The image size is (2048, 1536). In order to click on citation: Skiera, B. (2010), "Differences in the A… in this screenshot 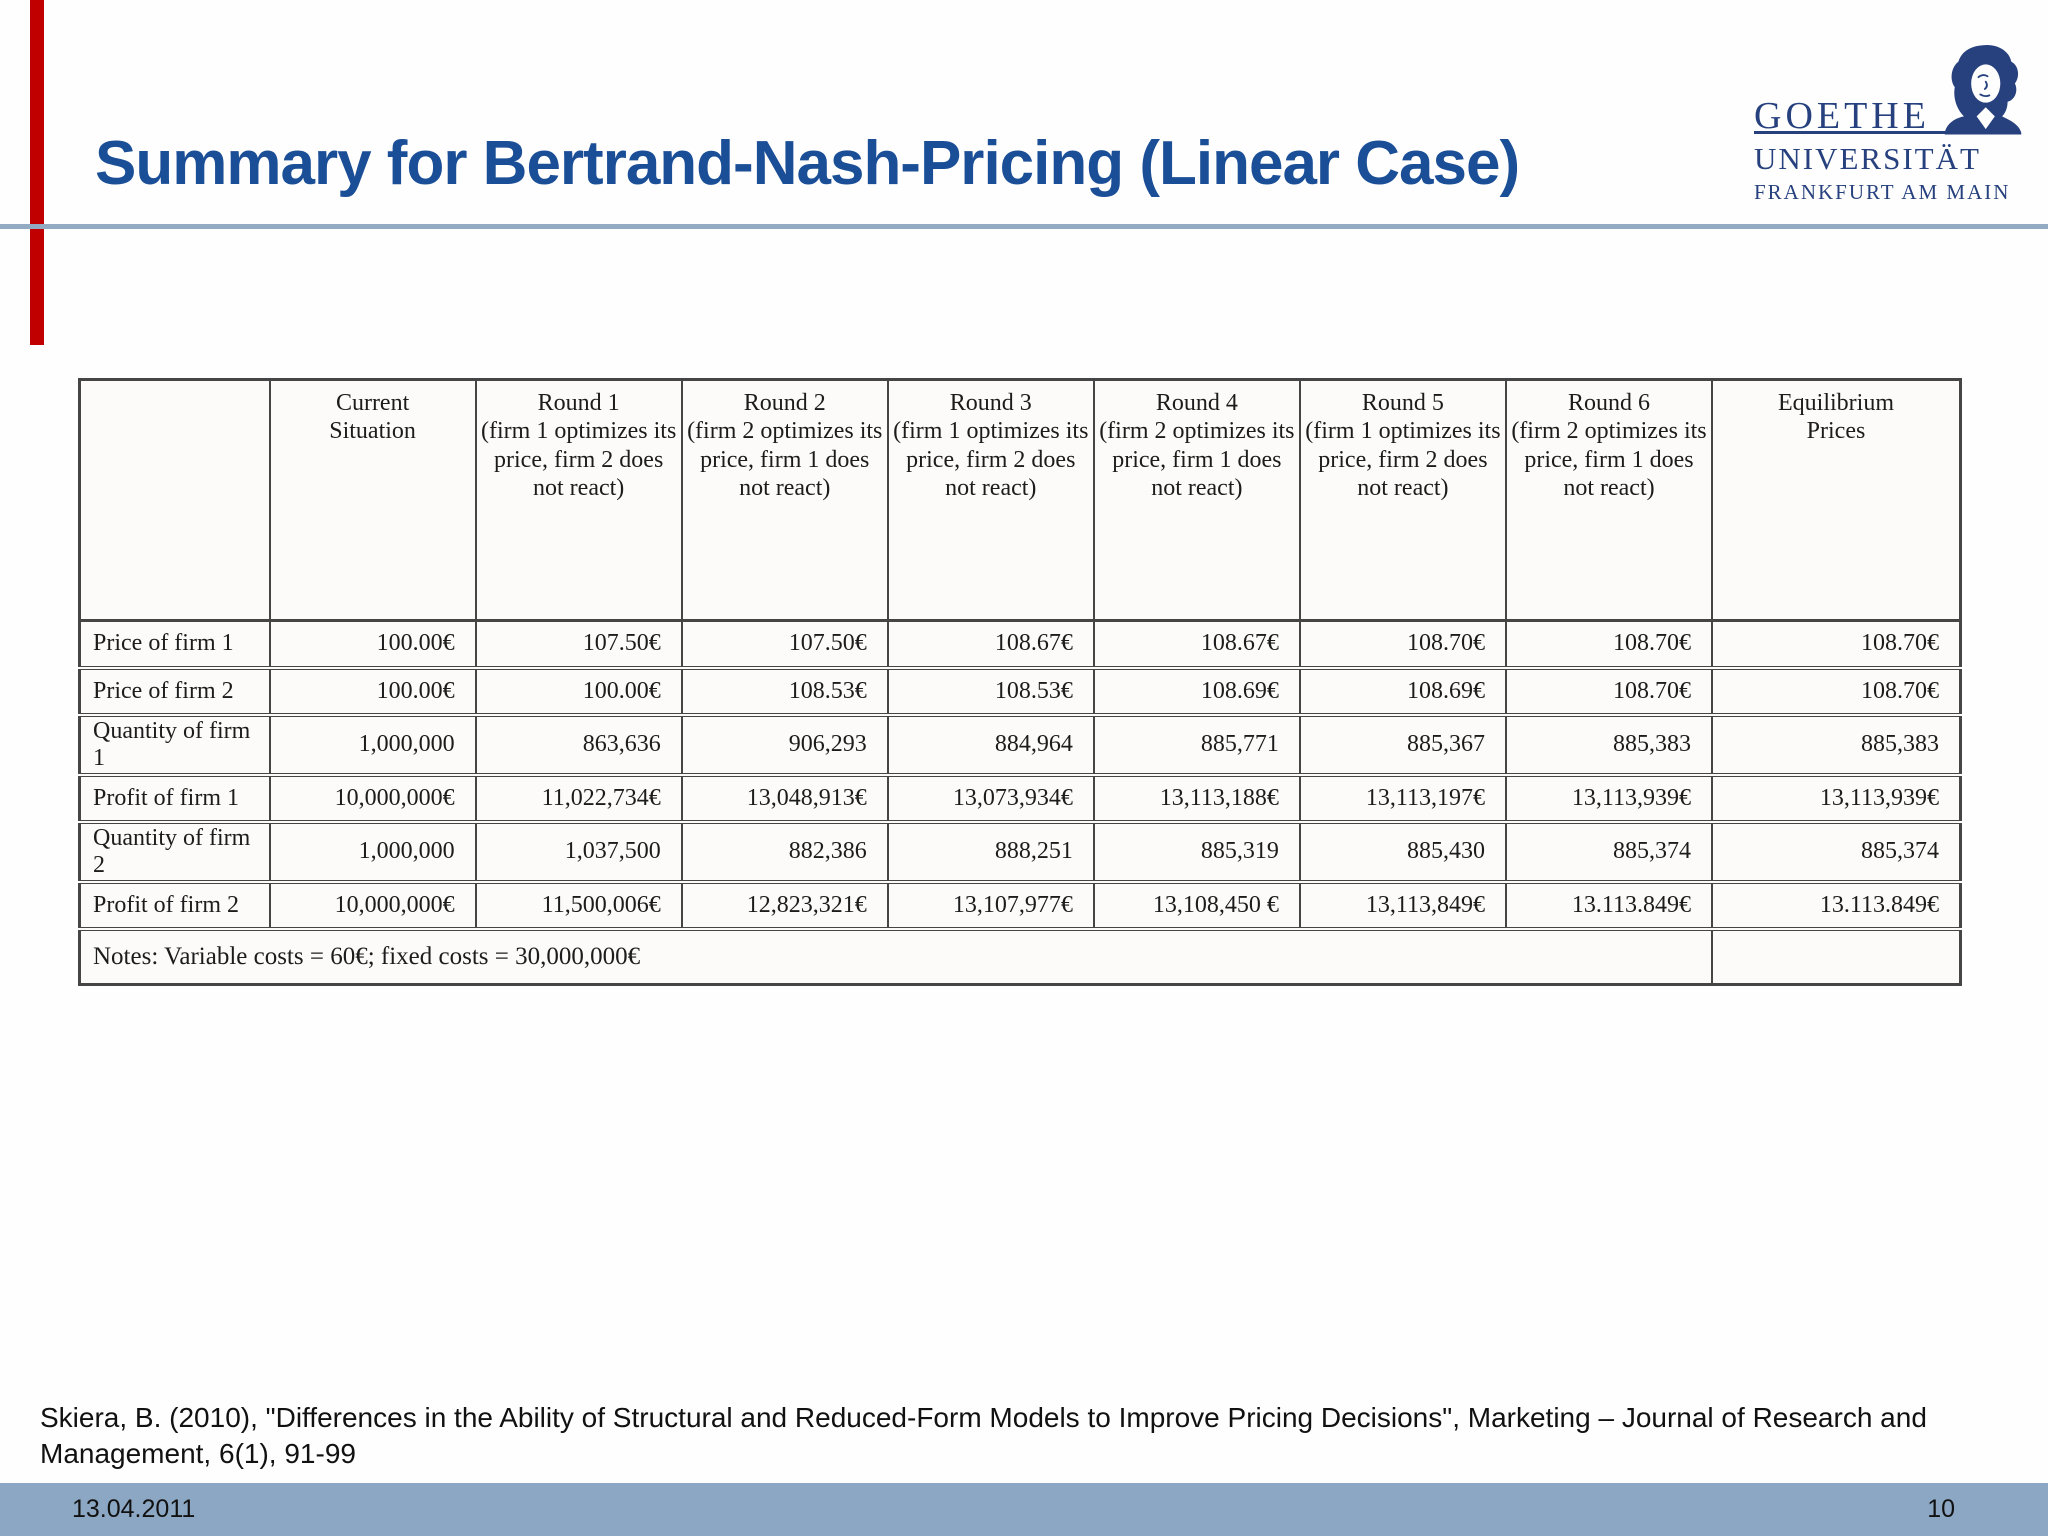, I will do `click(1010, 1436)`.